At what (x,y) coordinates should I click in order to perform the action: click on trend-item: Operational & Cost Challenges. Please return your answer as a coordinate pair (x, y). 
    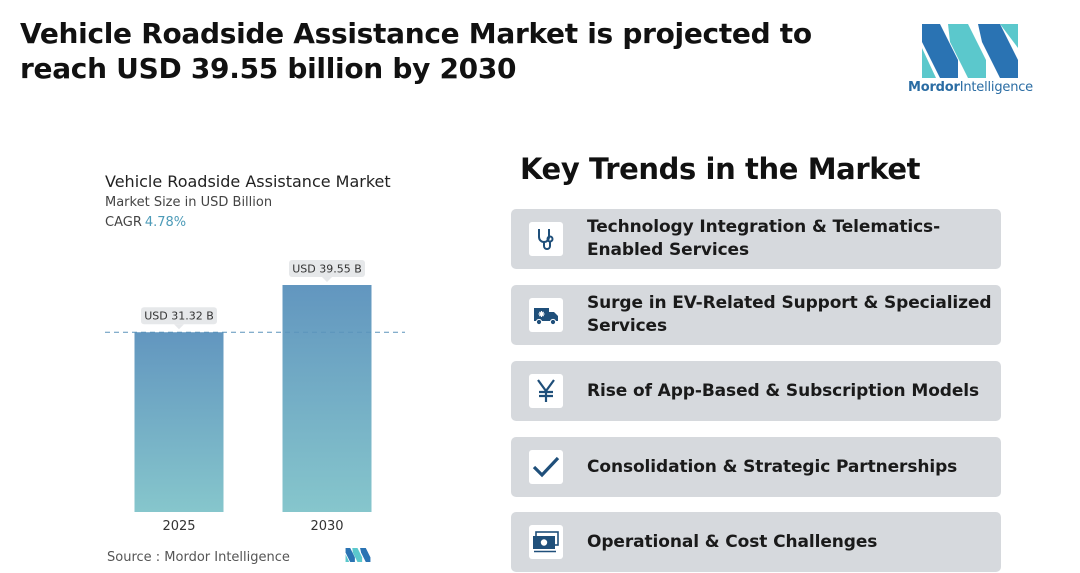
    Looking at the image, I should click on (756, 542).